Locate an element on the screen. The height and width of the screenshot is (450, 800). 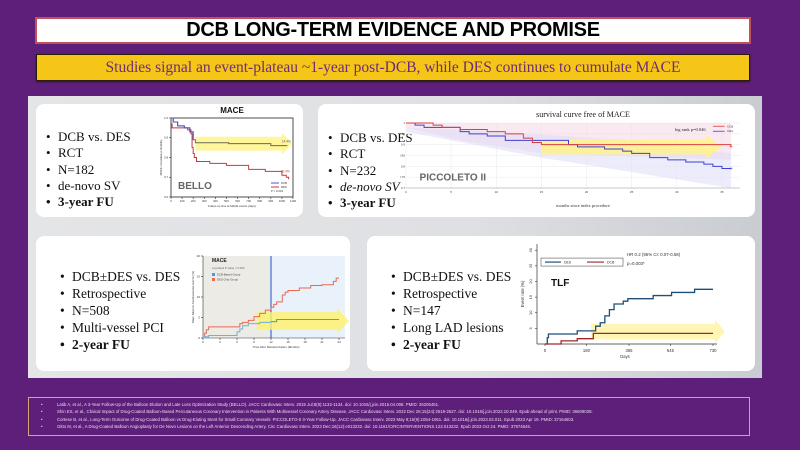
x-tick-label: 900 is located at coordinates (270, 201).